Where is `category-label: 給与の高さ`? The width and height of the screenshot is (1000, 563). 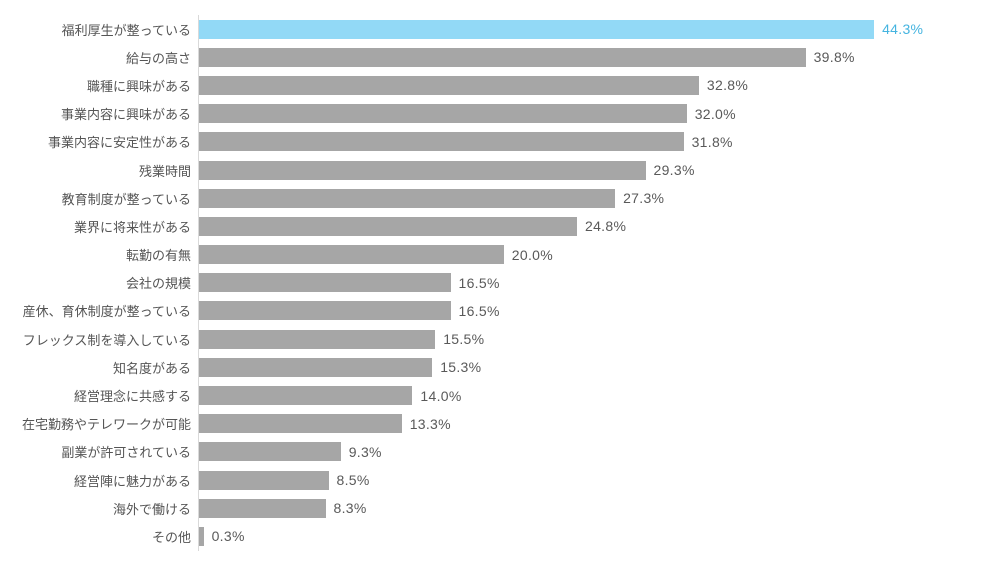
category-label: 給与の高さ is located at coordinates (158, 58).